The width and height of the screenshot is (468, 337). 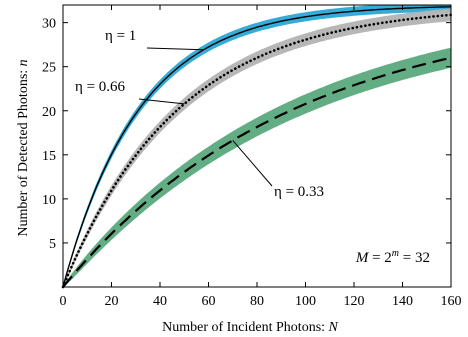 What do you see at coordinates (160, 301) in the screenshot?
I see `x-tick-label: 40` at bounding box center [160, 301].